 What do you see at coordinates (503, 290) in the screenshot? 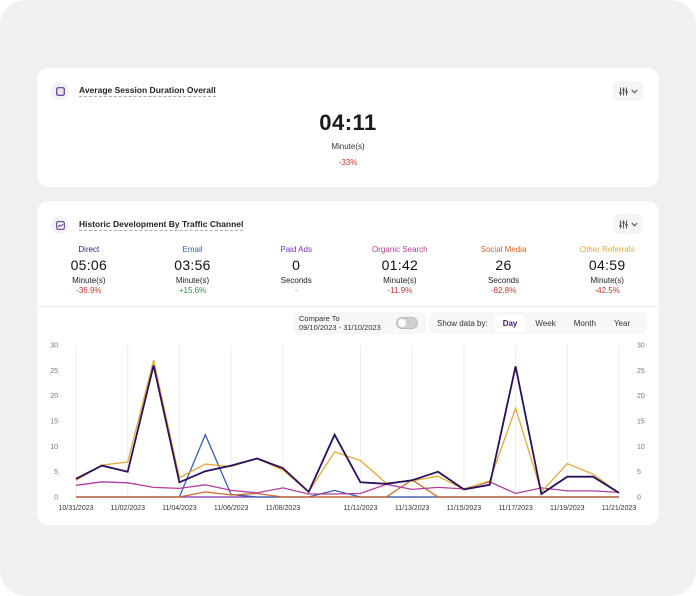
I see `channel-change: -82.8%` at bounding box center [503, 290].